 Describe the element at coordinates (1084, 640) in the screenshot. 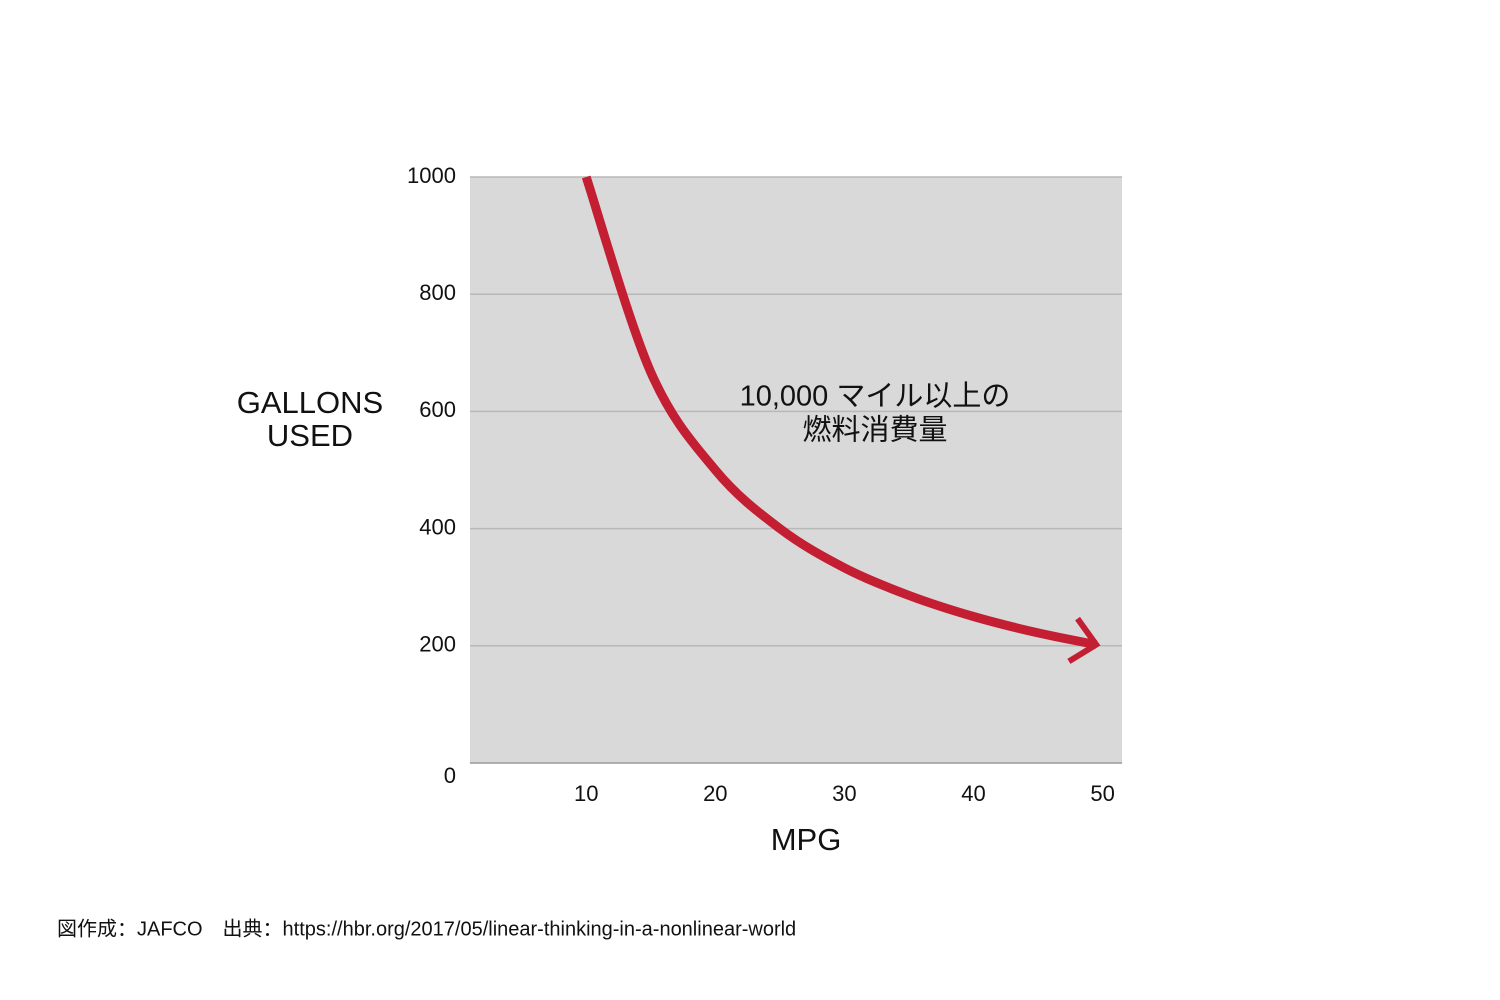

I see `arrow-head` at that location.